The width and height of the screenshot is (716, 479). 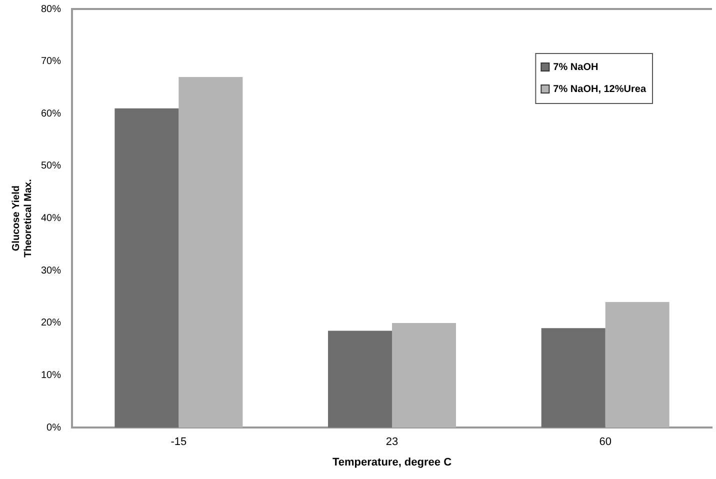 I want to click on x-tick-label: 60, so click(x=605, y=442).